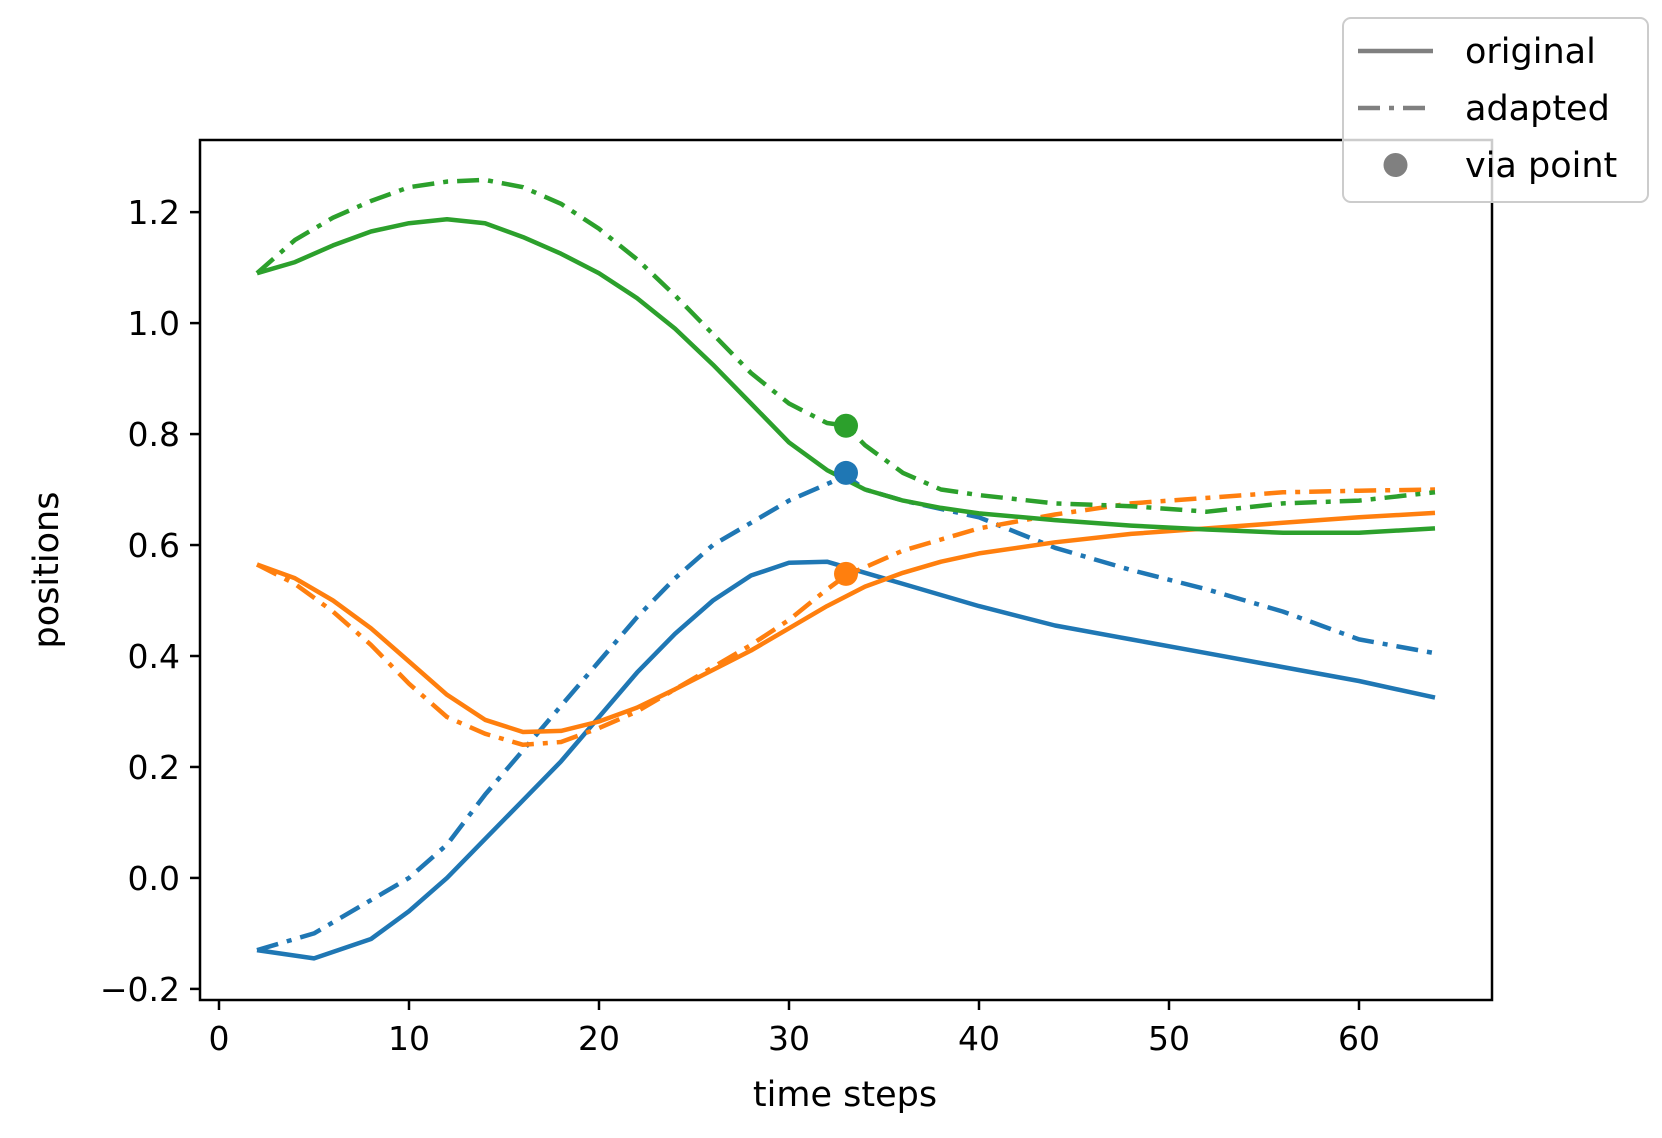 This screenshot has width=1662, height=1138. Describe the element at coordinates (150, 601) in the screenshot. I see `y-axis-ticks: −0.2 0.0 0.2 0.4 0.6 0.8 1.0 1.2` at that location.